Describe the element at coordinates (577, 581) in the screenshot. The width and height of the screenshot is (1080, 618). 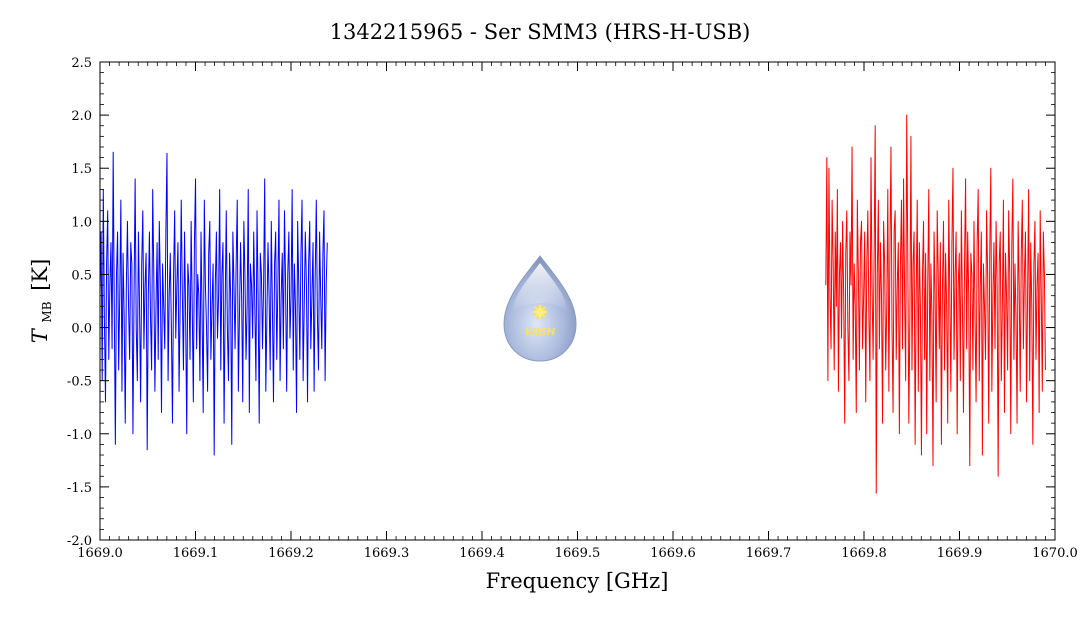
I see `x-axis-title: Frequency [GHz]` at that location.